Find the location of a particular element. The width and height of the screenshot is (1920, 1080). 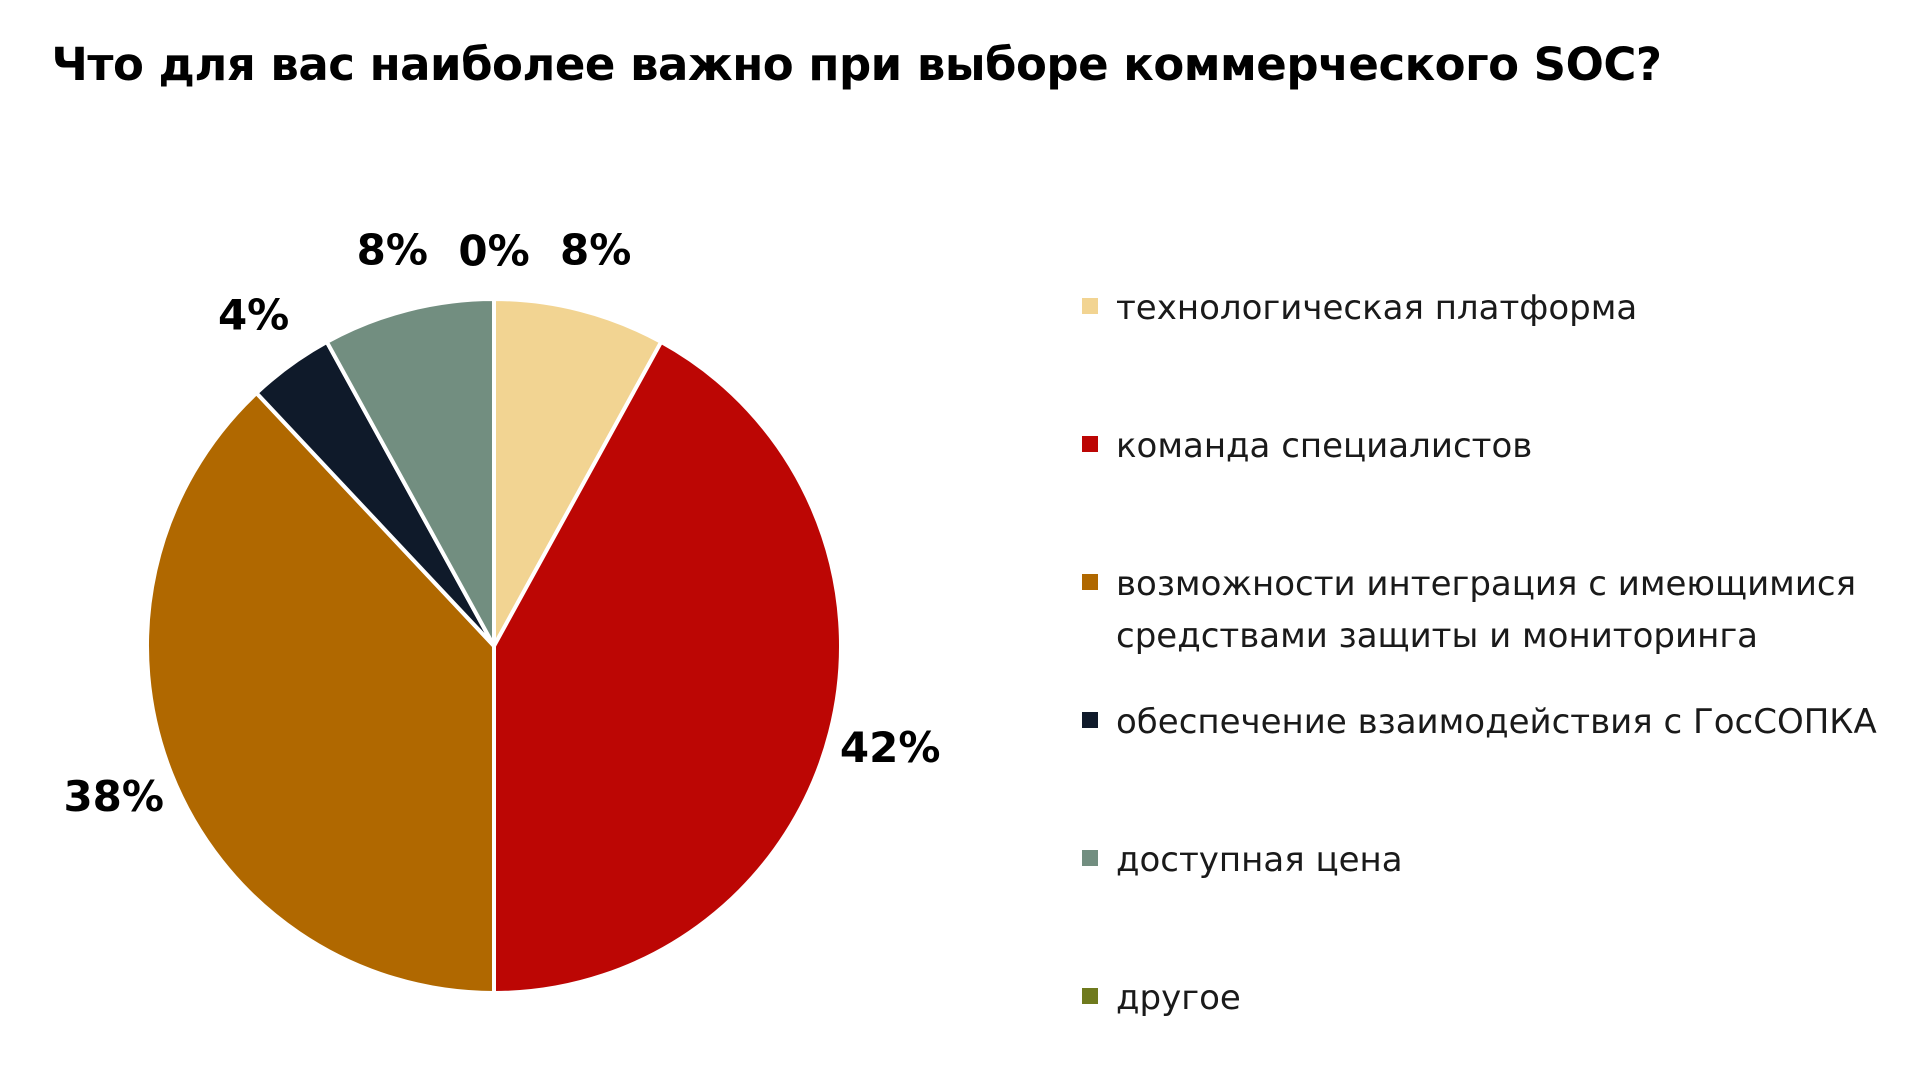

pie-label-specialists-team: 42% is located at coordinates (890, 747).